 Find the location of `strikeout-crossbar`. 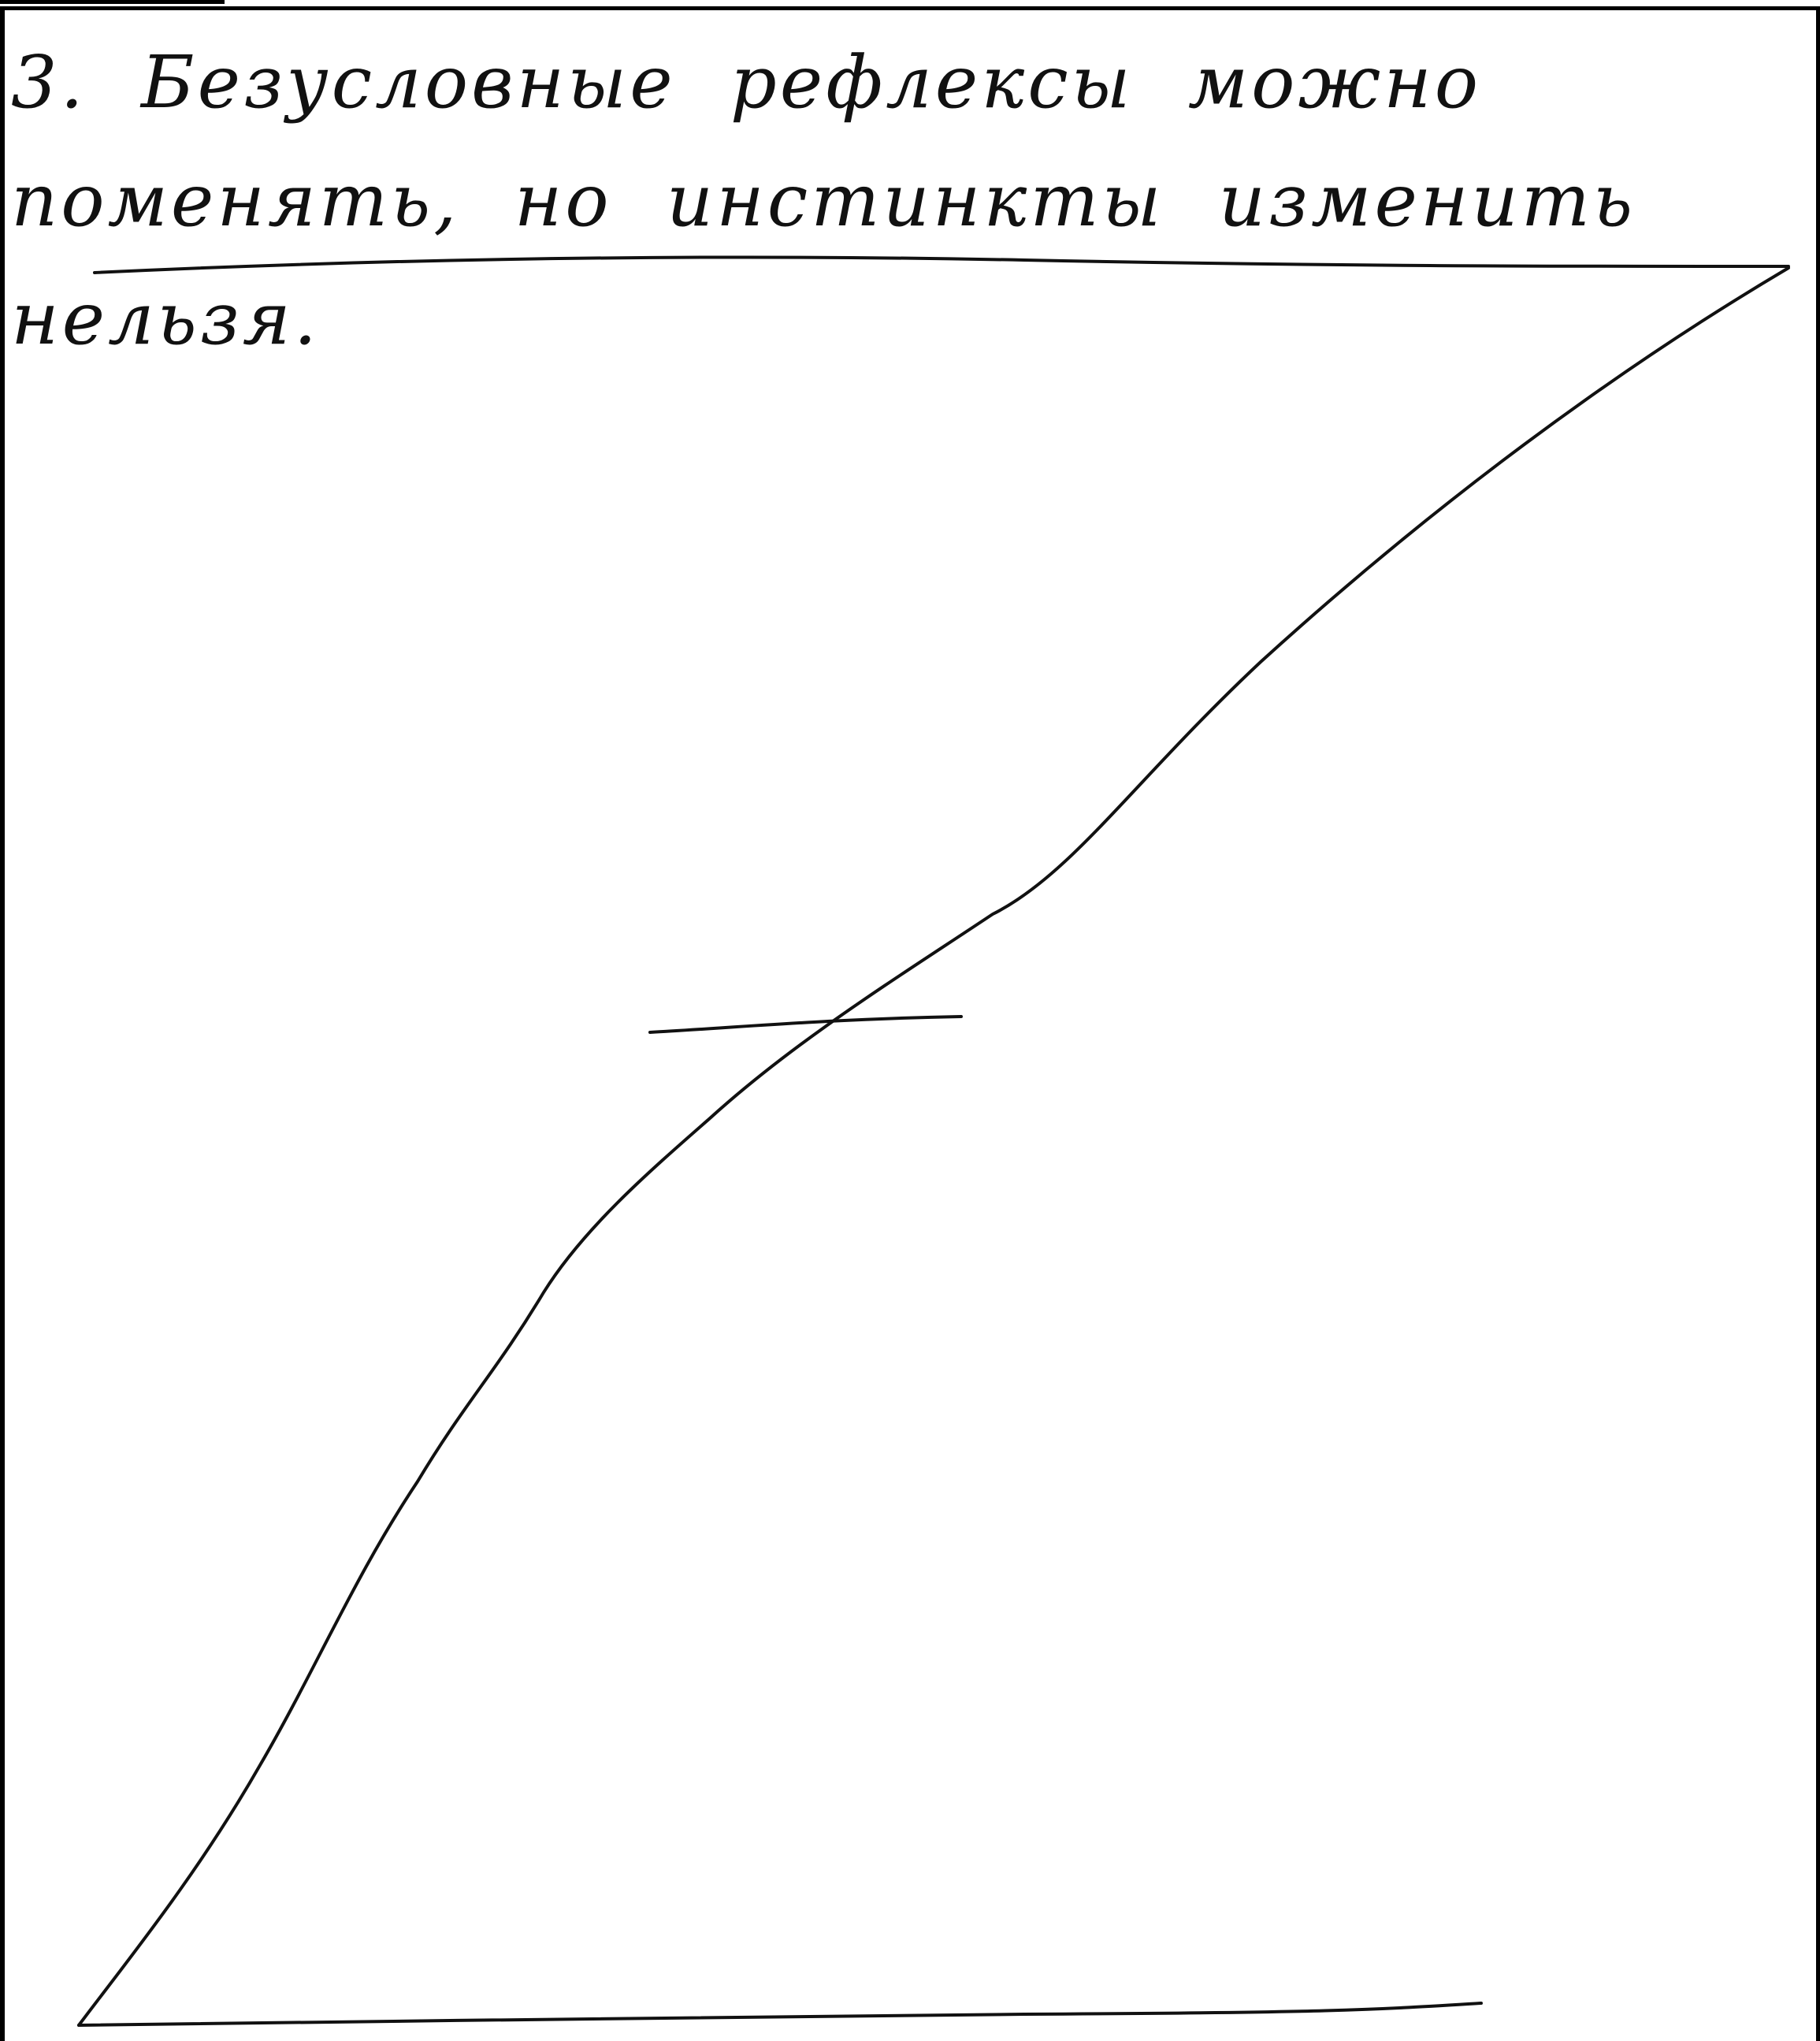

strikeout-crossbar is located at coordinates (805, 1024).